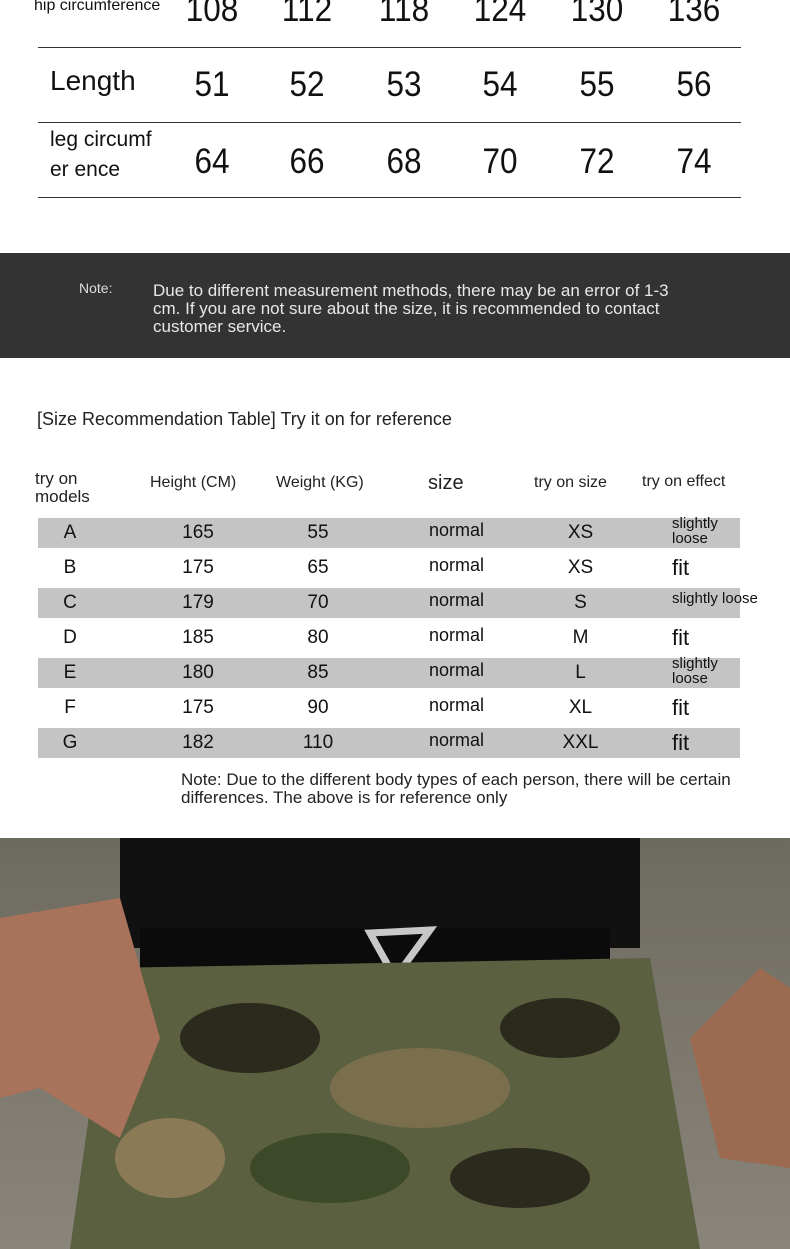 The image size is (790, 1249). What do you see at coordinates (318, 742) in the screenshot?
I see `cell-weight: 110` at bounding box center [318, 742].